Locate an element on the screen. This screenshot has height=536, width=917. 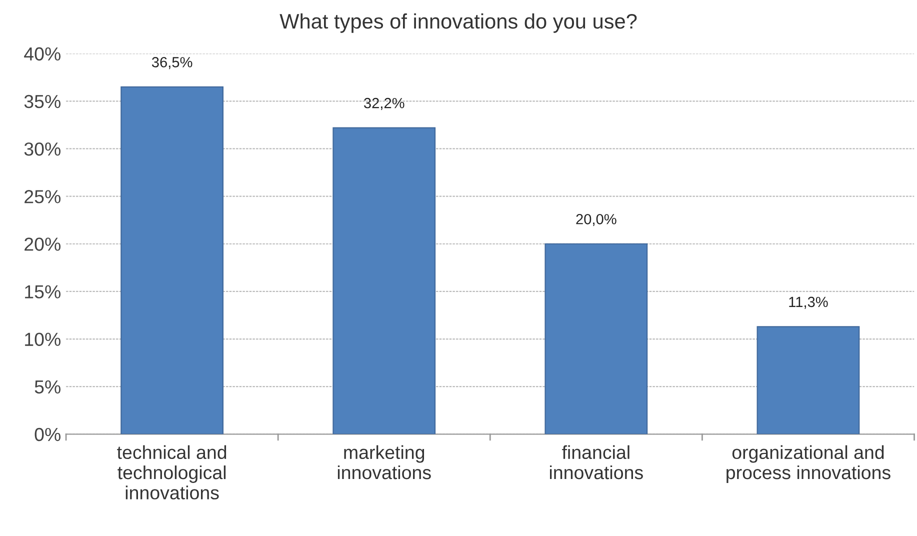
x-tick-label: financial innovations is located at coordinates (596, 462).